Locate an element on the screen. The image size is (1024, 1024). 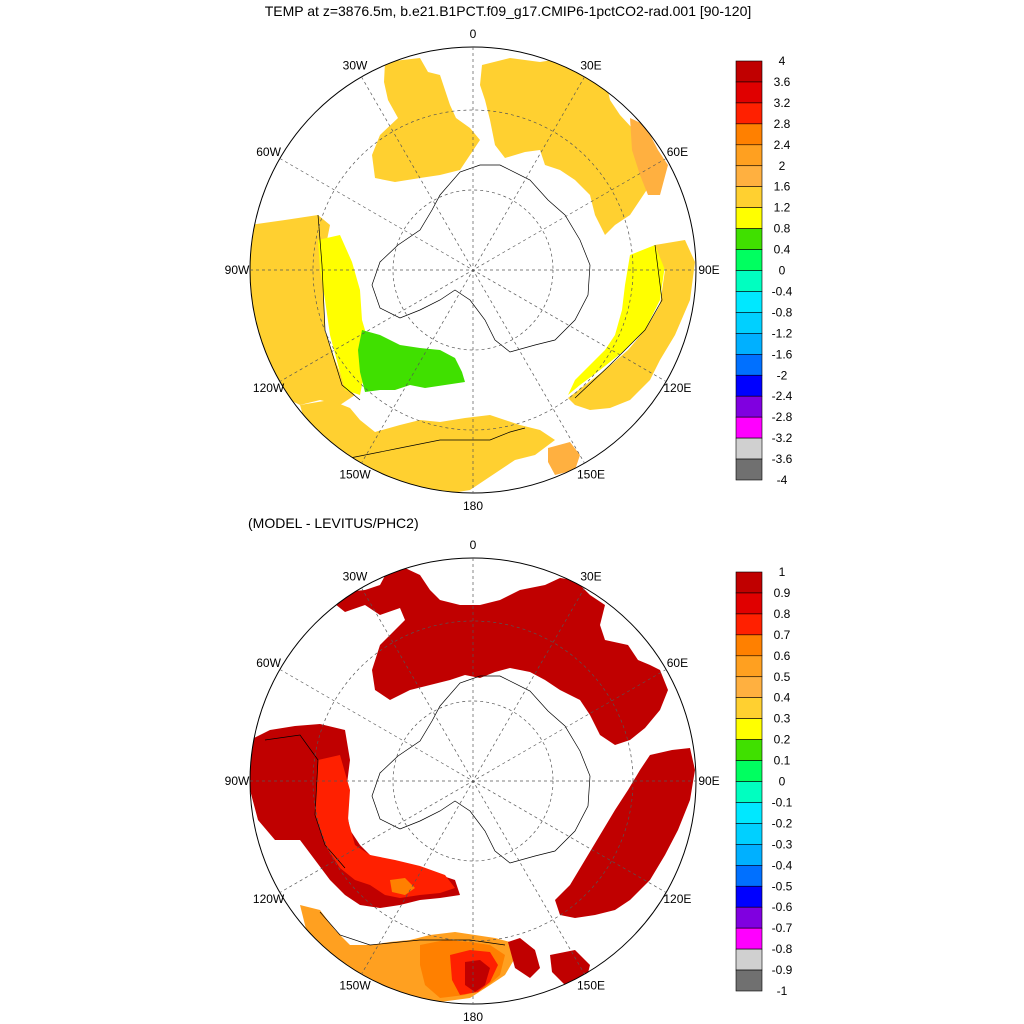
colorbar-tick-label: 0.5 is located at coordinates (782, 677).